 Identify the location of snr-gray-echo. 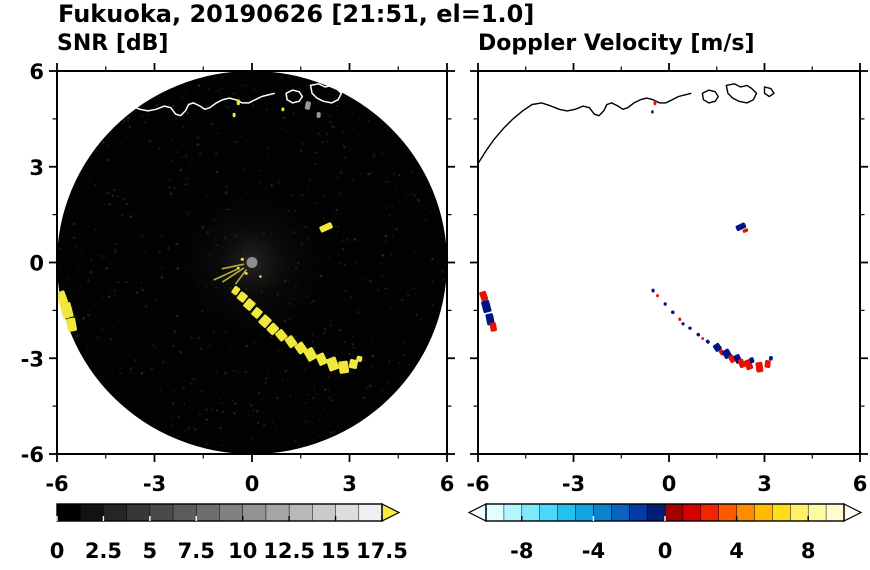
(307, 105).